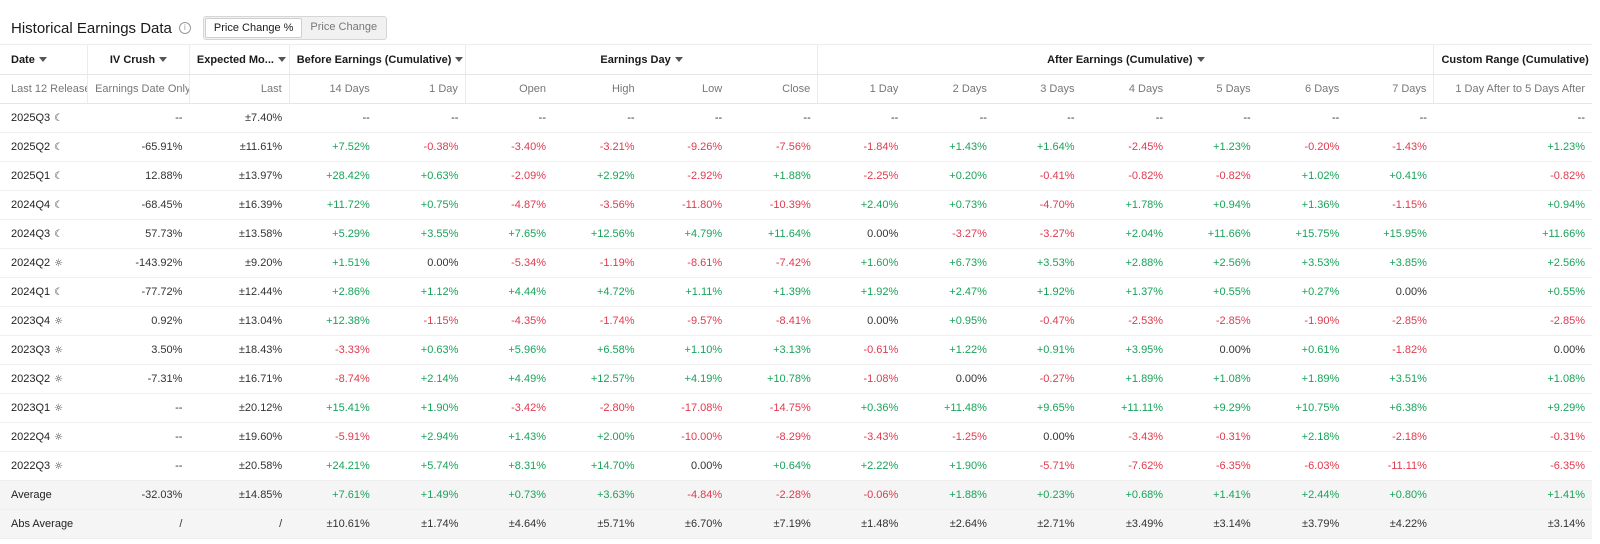  Describe the element at coordinates (509, 524) in the screenshot. I see `summary-cell: ±4.64%` at that location.